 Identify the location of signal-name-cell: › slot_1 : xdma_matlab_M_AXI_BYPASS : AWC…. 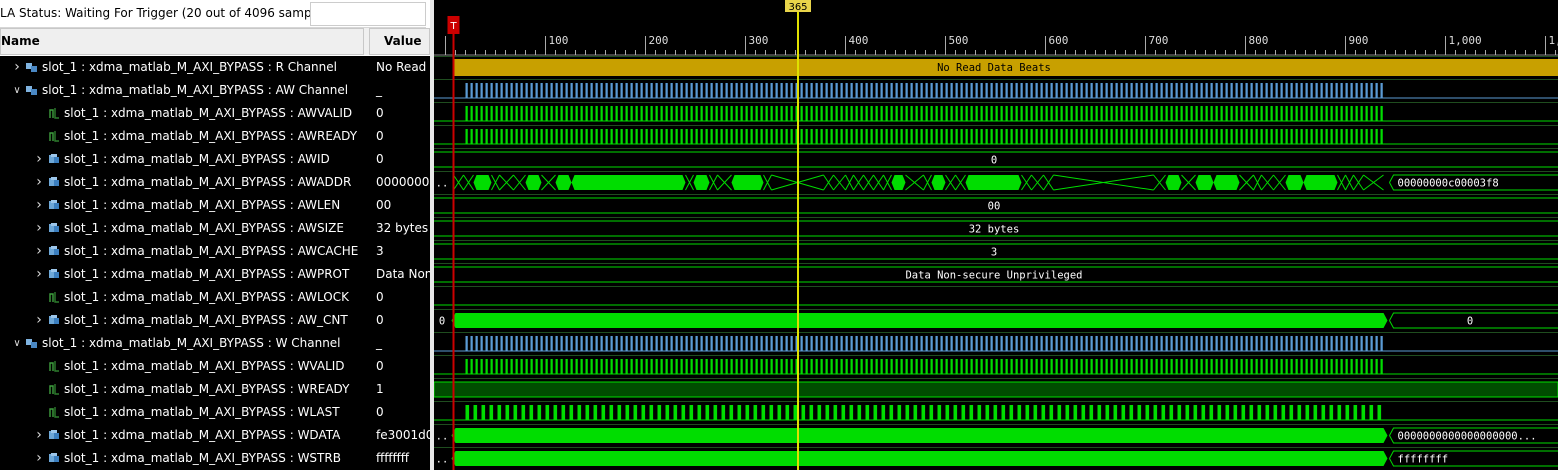
(183, 251).